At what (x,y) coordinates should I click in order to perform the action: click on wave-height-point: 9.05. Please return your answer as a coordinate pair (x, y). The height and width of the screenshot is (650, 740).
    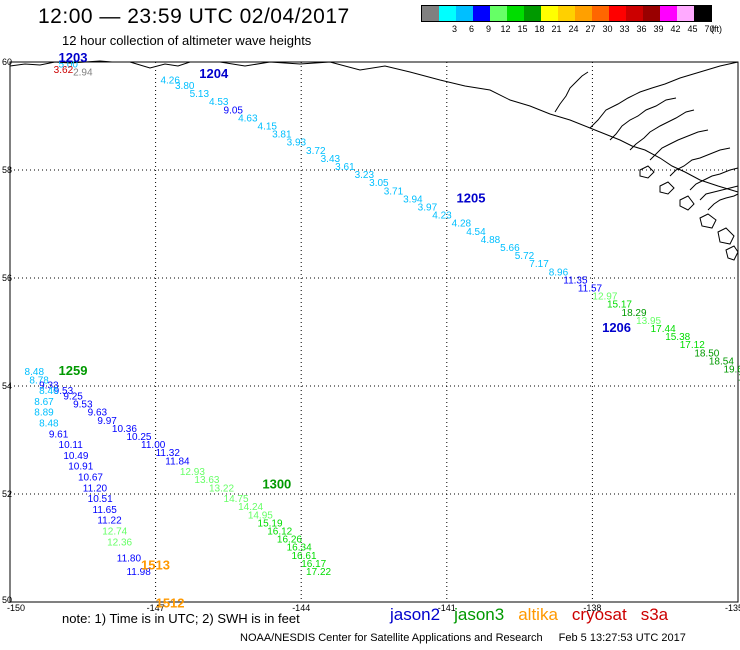
    Looking at the image, I should click on (234, 110).